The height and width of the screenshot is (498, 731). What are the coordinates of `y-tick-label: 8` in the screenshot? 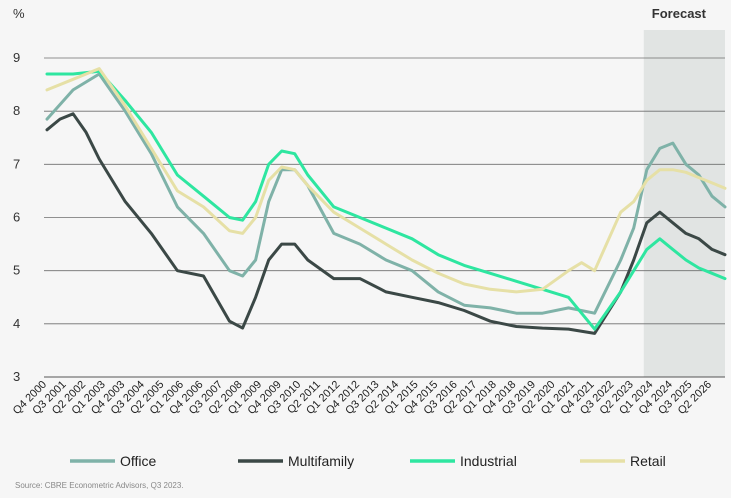 It's located at (16, 110).